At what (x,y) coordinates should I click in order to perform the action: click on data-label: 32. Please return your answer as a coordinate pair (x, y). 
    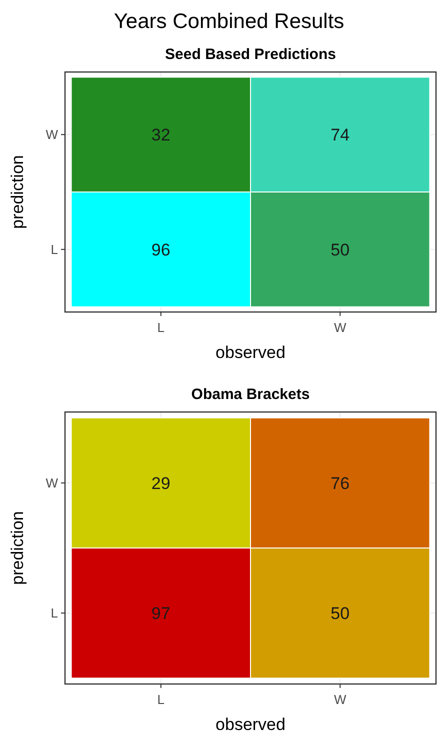
    Looking at the image, I should click on (160, 135).